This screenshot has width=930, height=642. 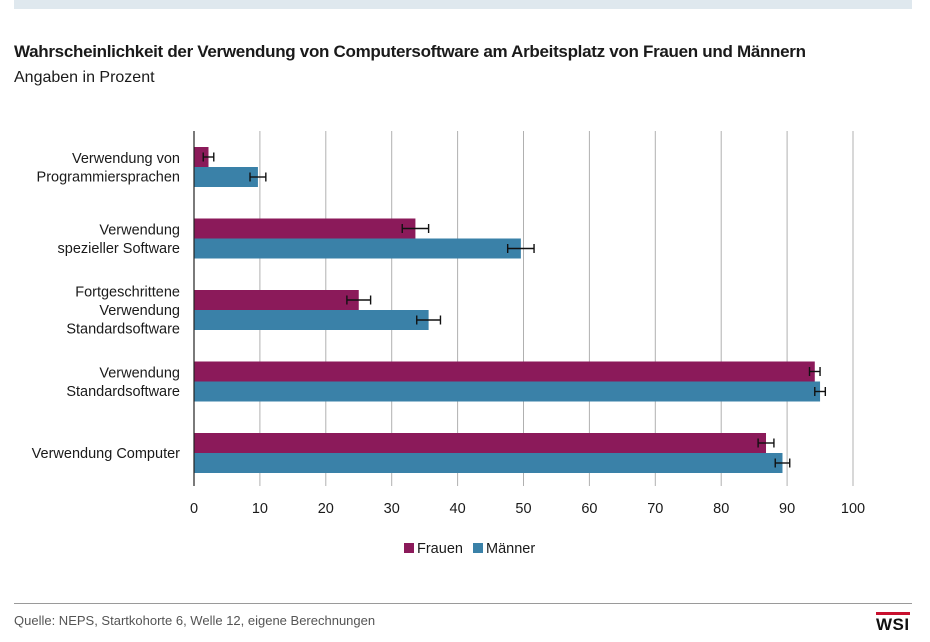 I want to click on category-label-line: spezieller Software, so click(x=119, y=249).